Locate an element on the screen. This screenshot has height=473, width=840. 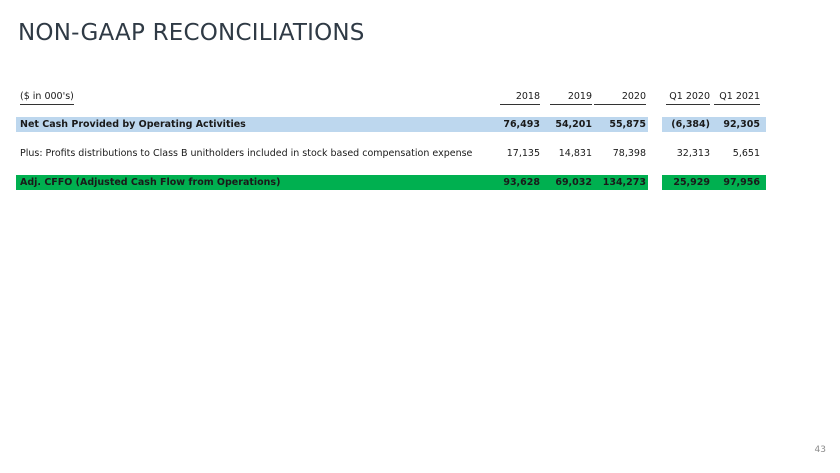
row-value: 76,493 is located at coordinates (521, 124).